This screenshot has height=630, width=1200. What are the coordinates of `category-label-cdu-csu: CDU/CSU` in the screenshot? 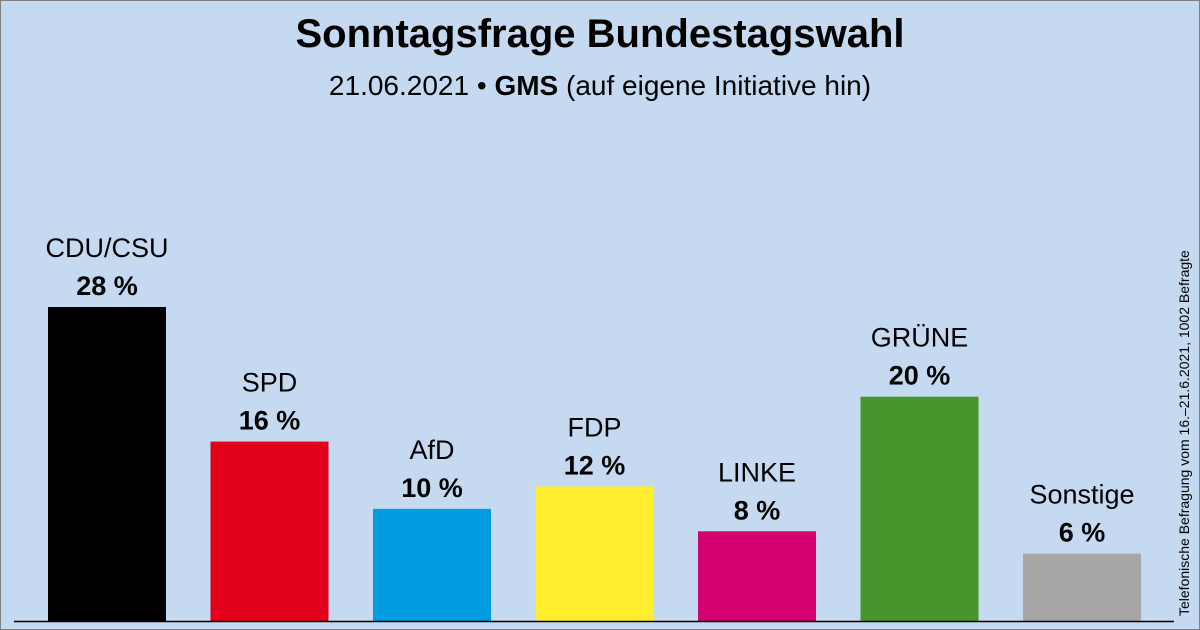 It's located at (106, 248).